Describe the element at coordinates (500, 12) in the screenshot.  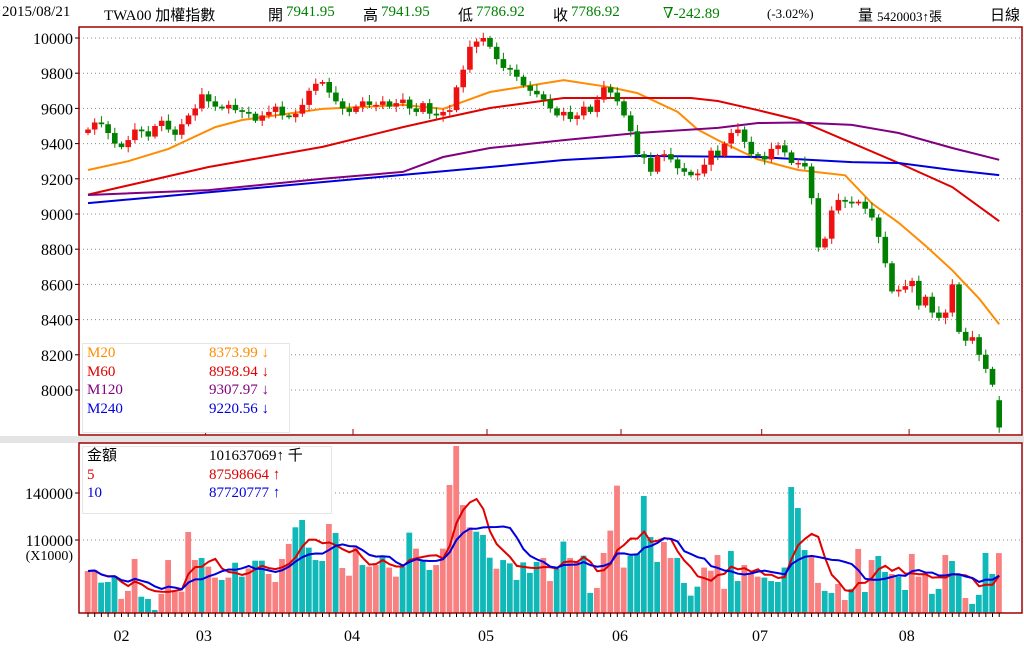
I see `low-value: 7786.92` at that location.